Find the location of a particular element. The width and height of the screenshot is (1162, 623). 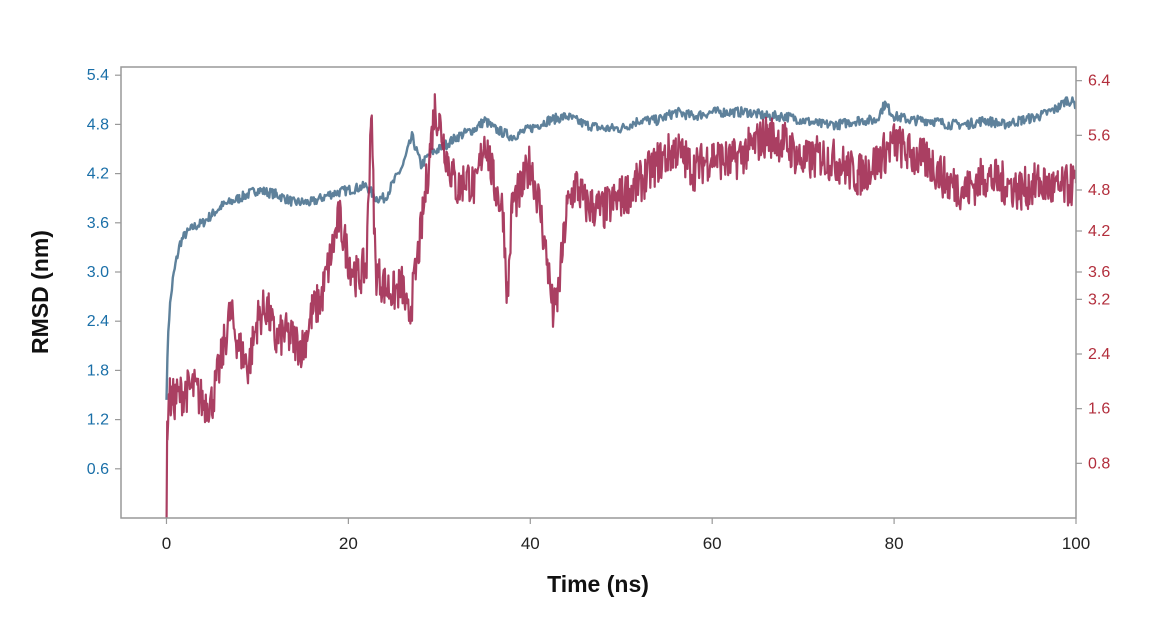

right-tick-label: 3.2 is located at coordinates (1099, 299).